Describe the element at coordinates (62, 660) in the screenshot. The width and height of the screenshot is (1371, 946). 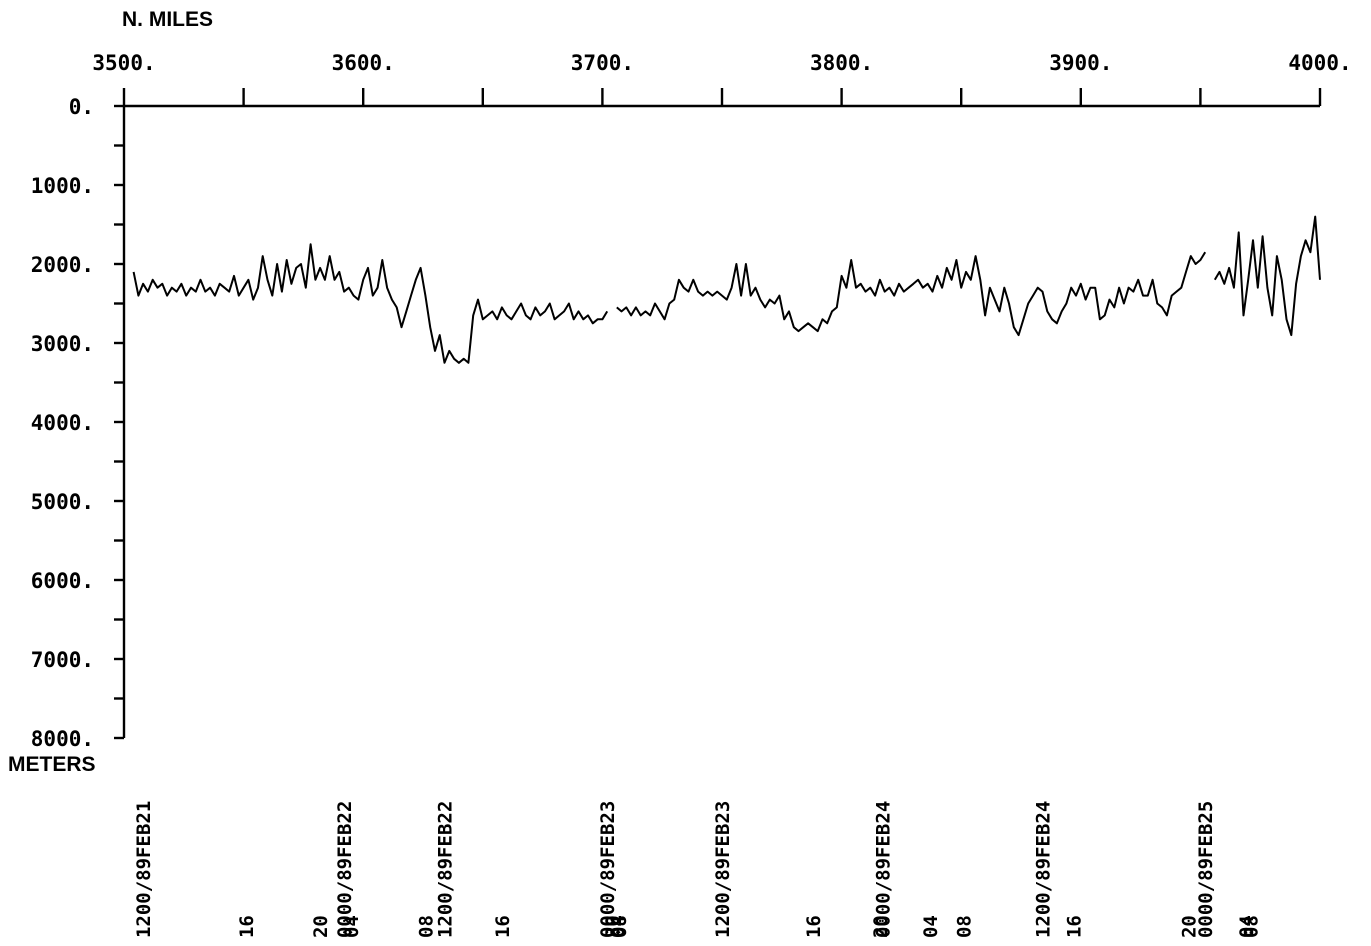
I see `y-tick-label: 7000.` at that location.